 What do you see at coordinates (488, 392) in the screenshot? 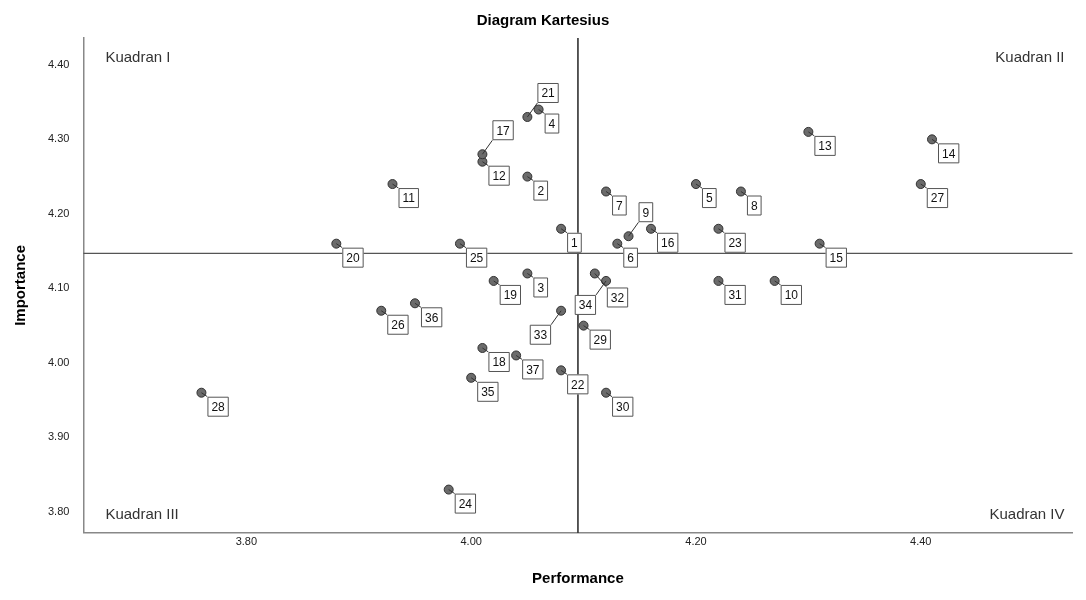
I see `annotation: 35` at bounding box center [488, 392].